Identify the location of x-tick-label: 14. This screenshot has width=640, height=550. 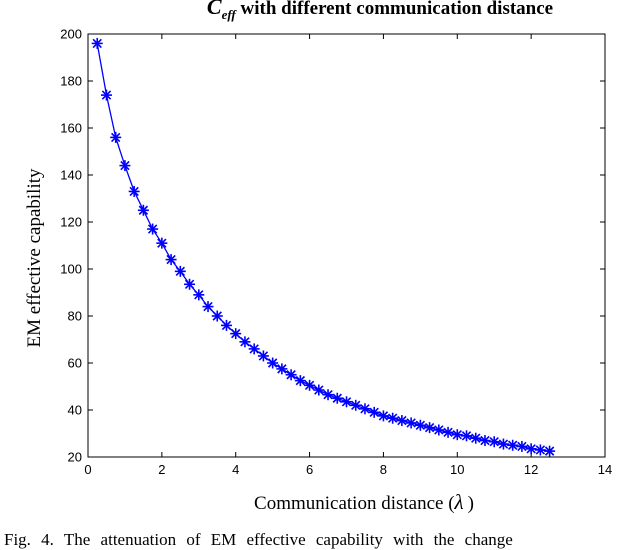
(605, 469).